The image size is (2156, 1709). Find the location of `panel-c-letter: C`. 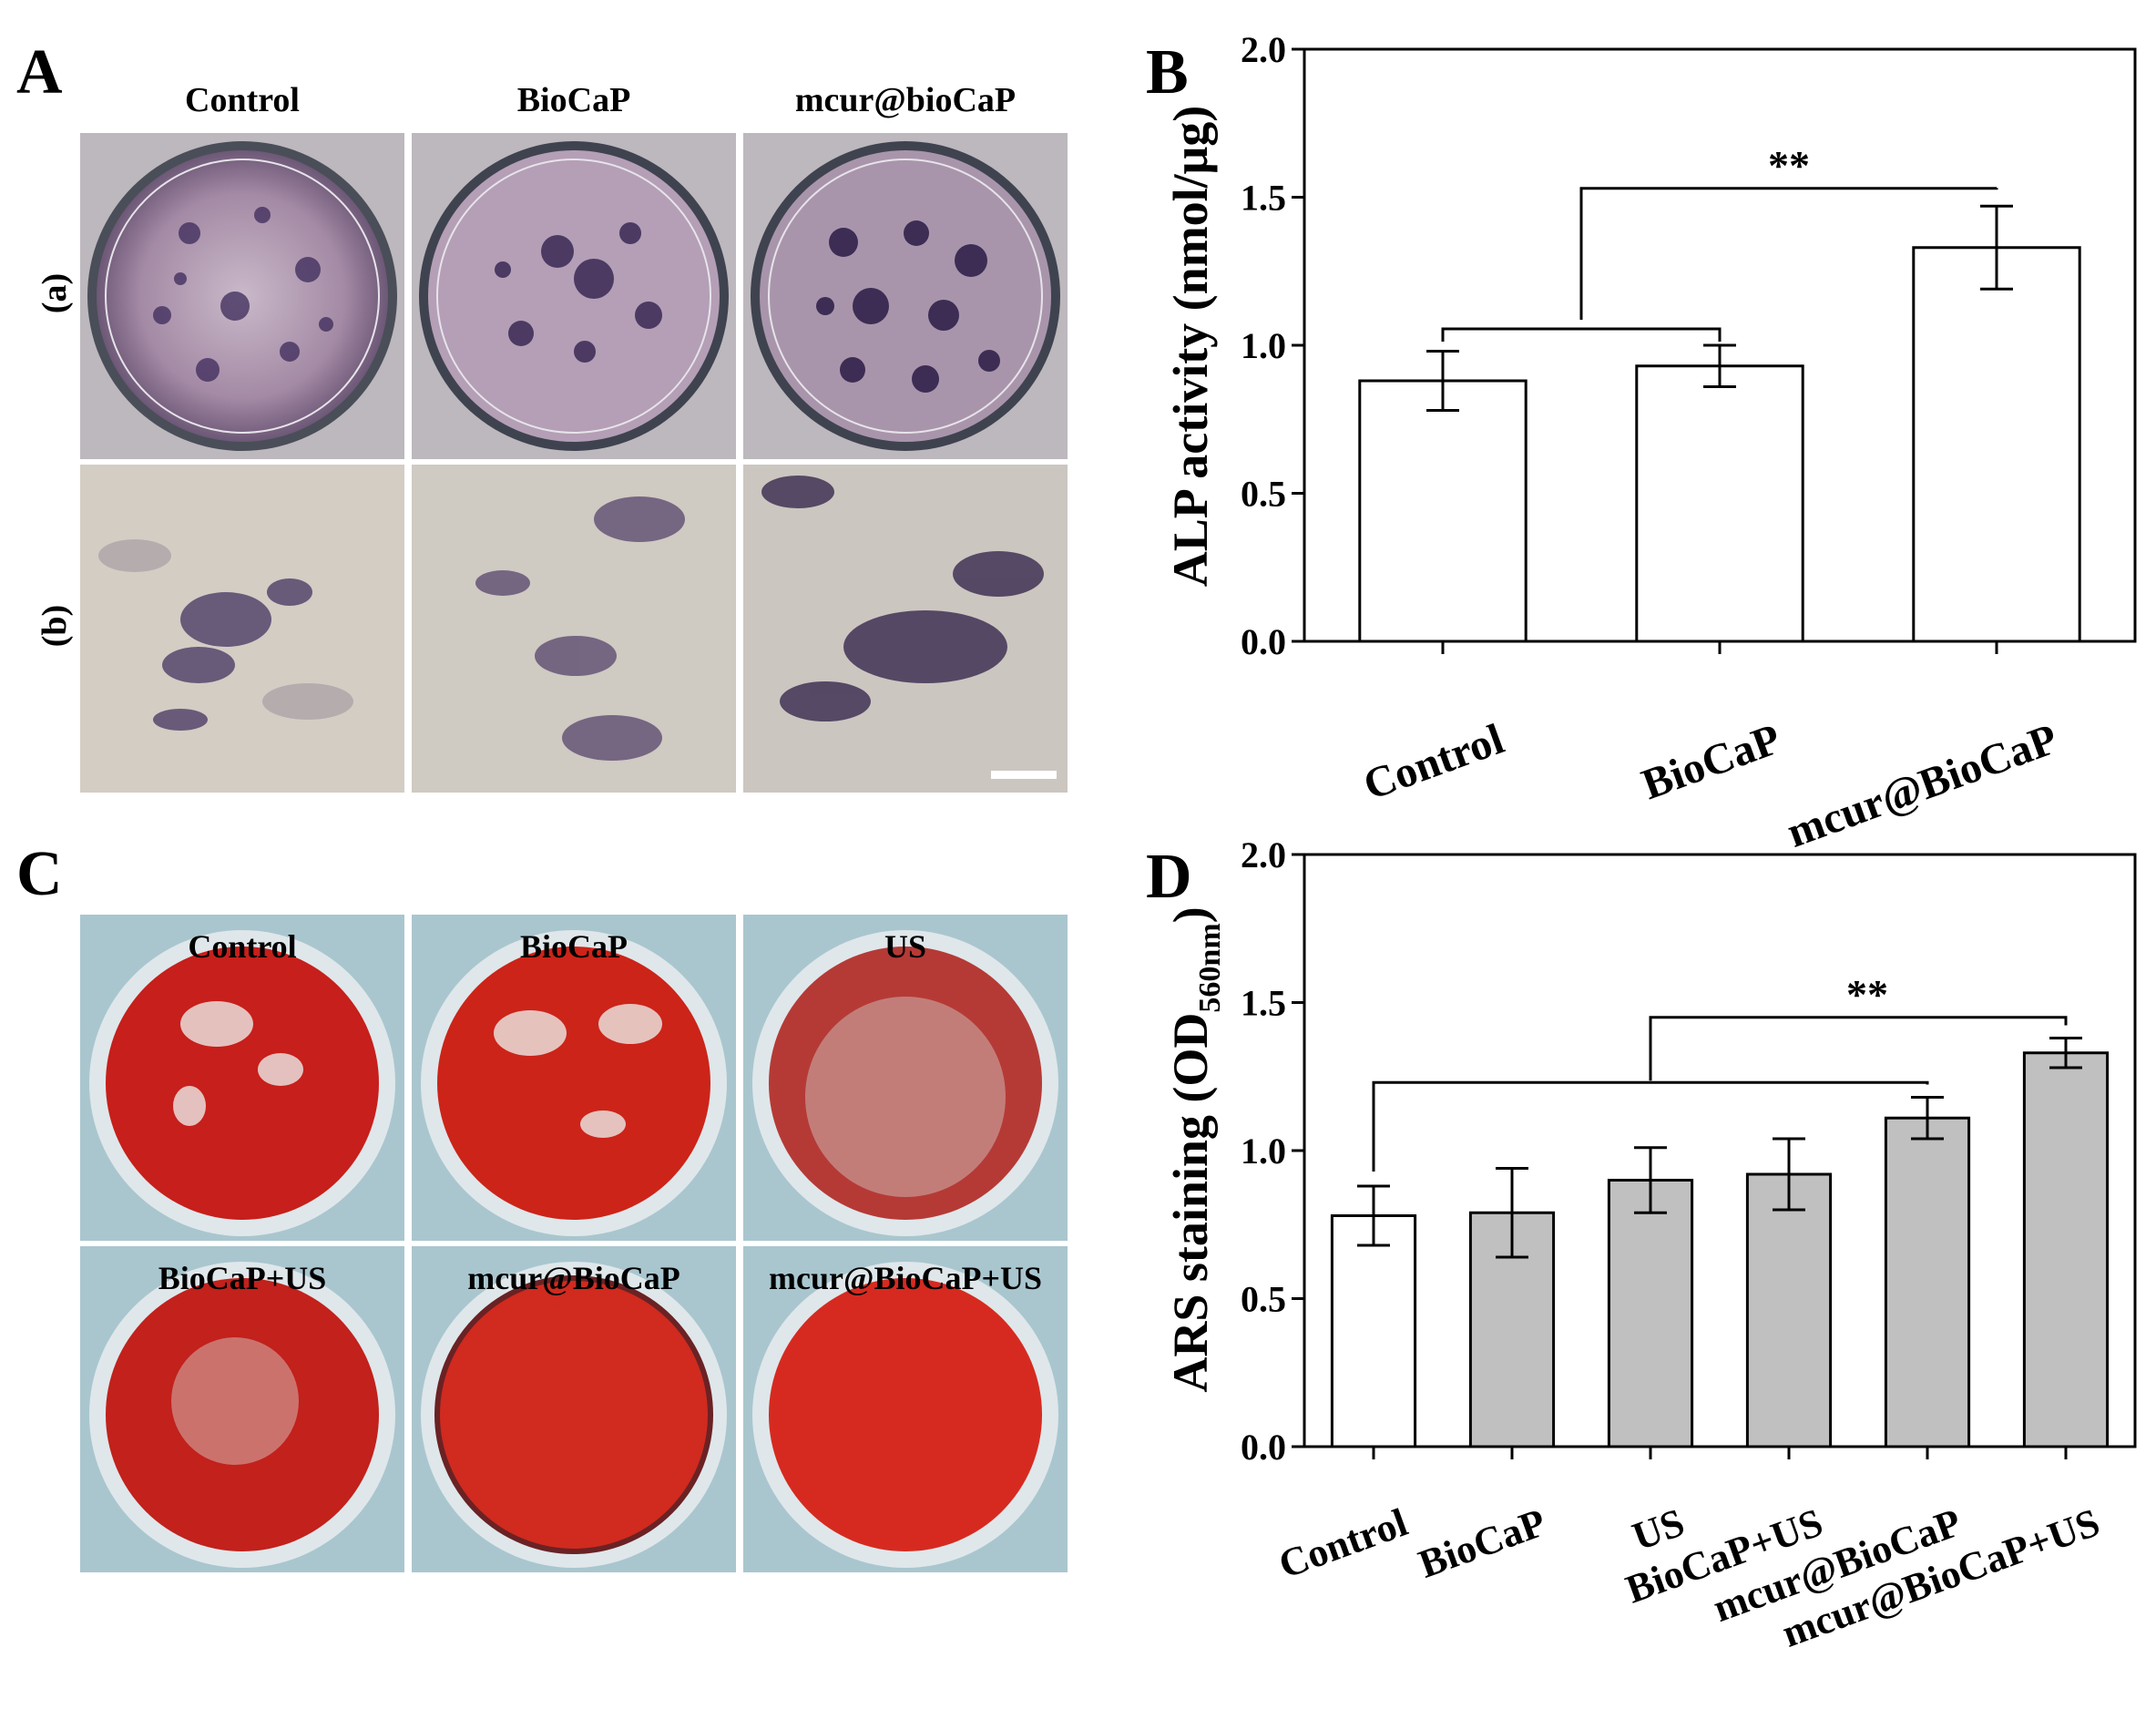

panel-c-letter: C is located at coordinates (39, 874).